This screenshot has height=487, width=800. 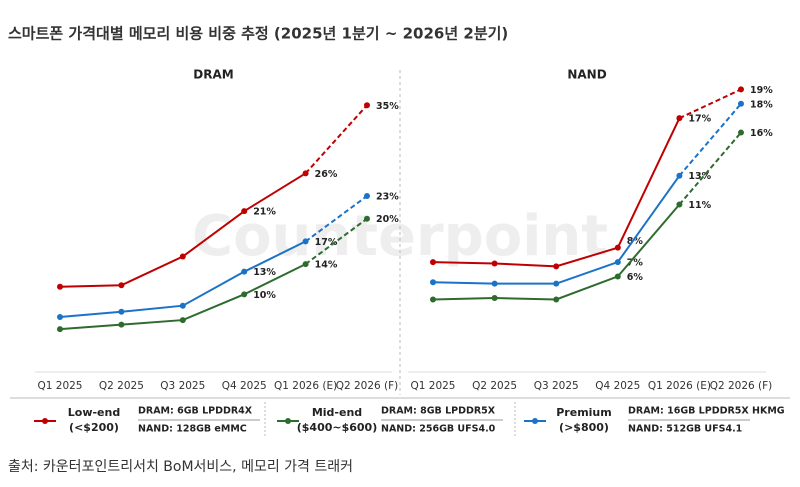 What do you see at coordinates (685, 429) in the screenshot?
I see `legend-nand: NAND: 512GB UFS4.1` at bounding box center [685, 429].